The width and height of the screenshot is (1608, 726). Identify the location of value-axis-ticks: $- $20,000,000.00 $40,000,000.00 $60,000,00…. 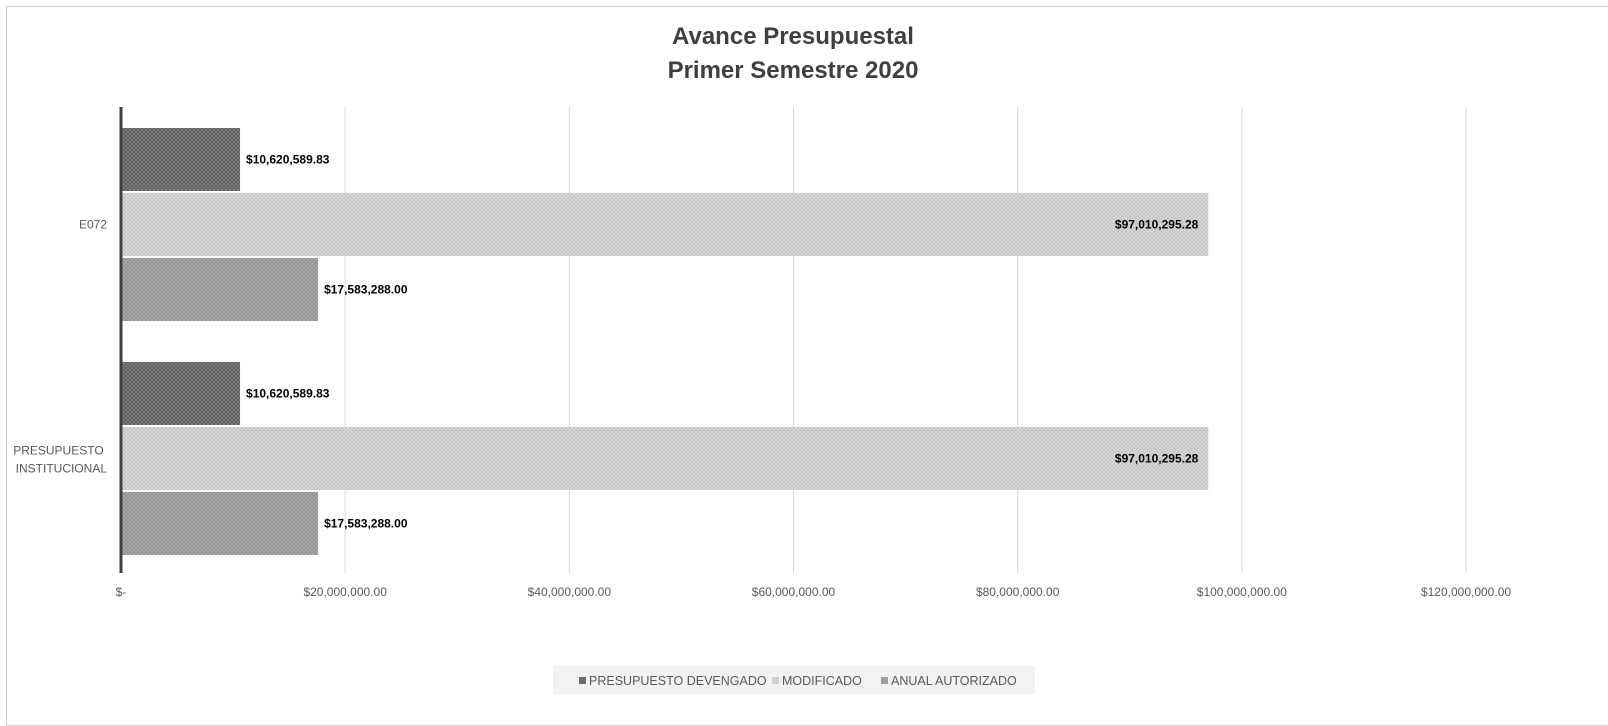
(814, 592).